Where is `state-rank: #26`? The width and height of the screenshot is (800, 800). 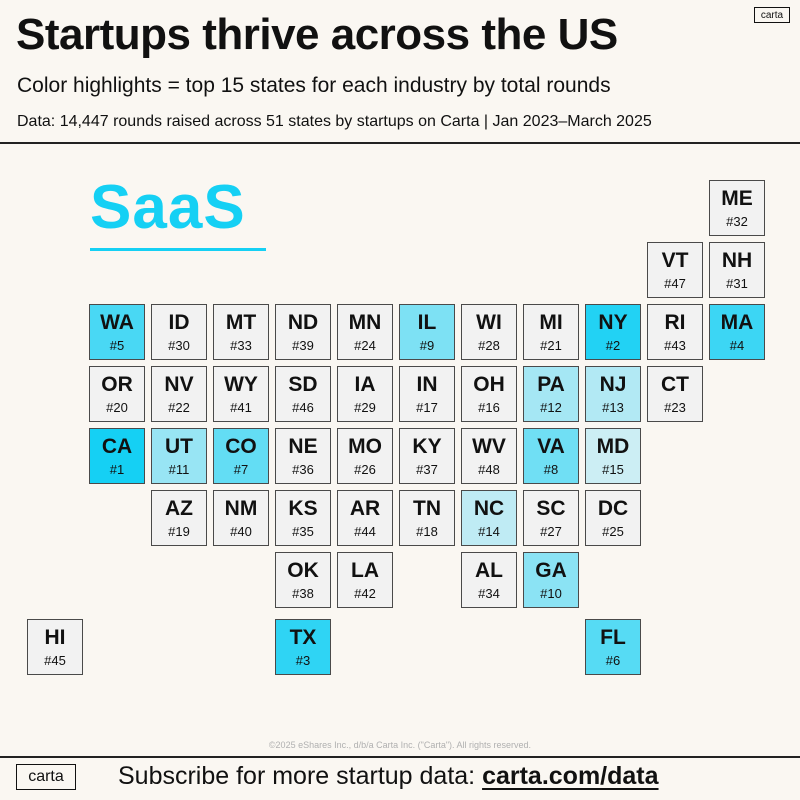 state-rank: #26 is located at coordinates (365, 469).